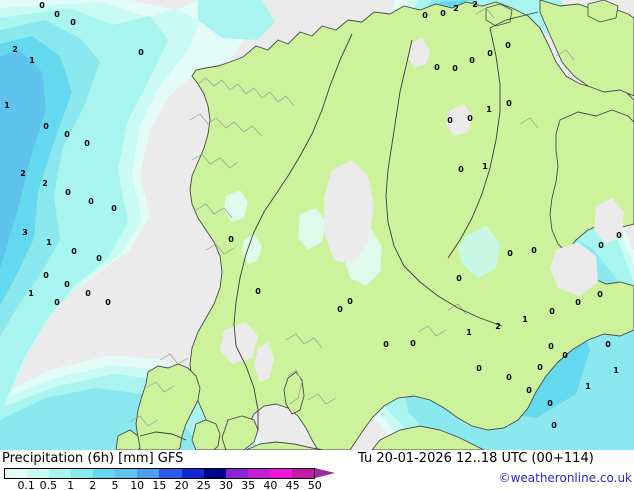 This screenshot has height=490, width=634. Describe the element at coordinates (128, 439) in the screenshot. I see `land-britain-sliver` at that location.